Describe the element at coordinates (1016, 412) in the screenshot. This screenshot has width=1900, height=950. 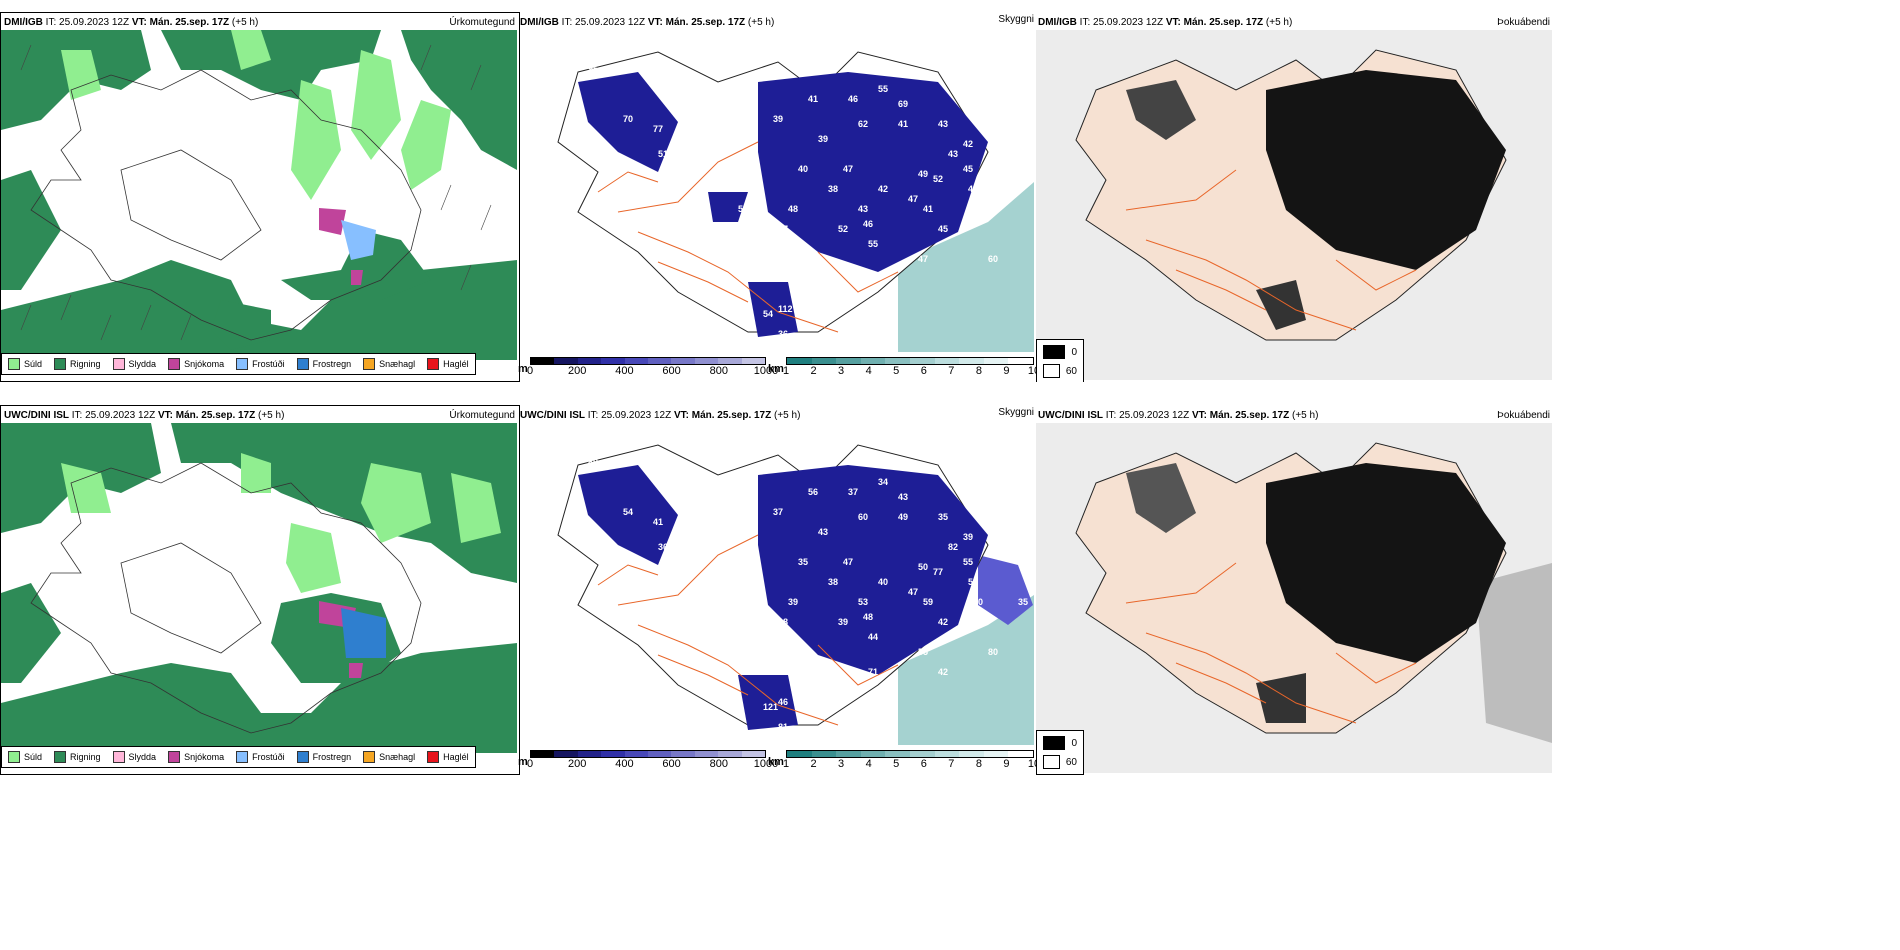
I see `panel-type-label: Skyggni` at that location.